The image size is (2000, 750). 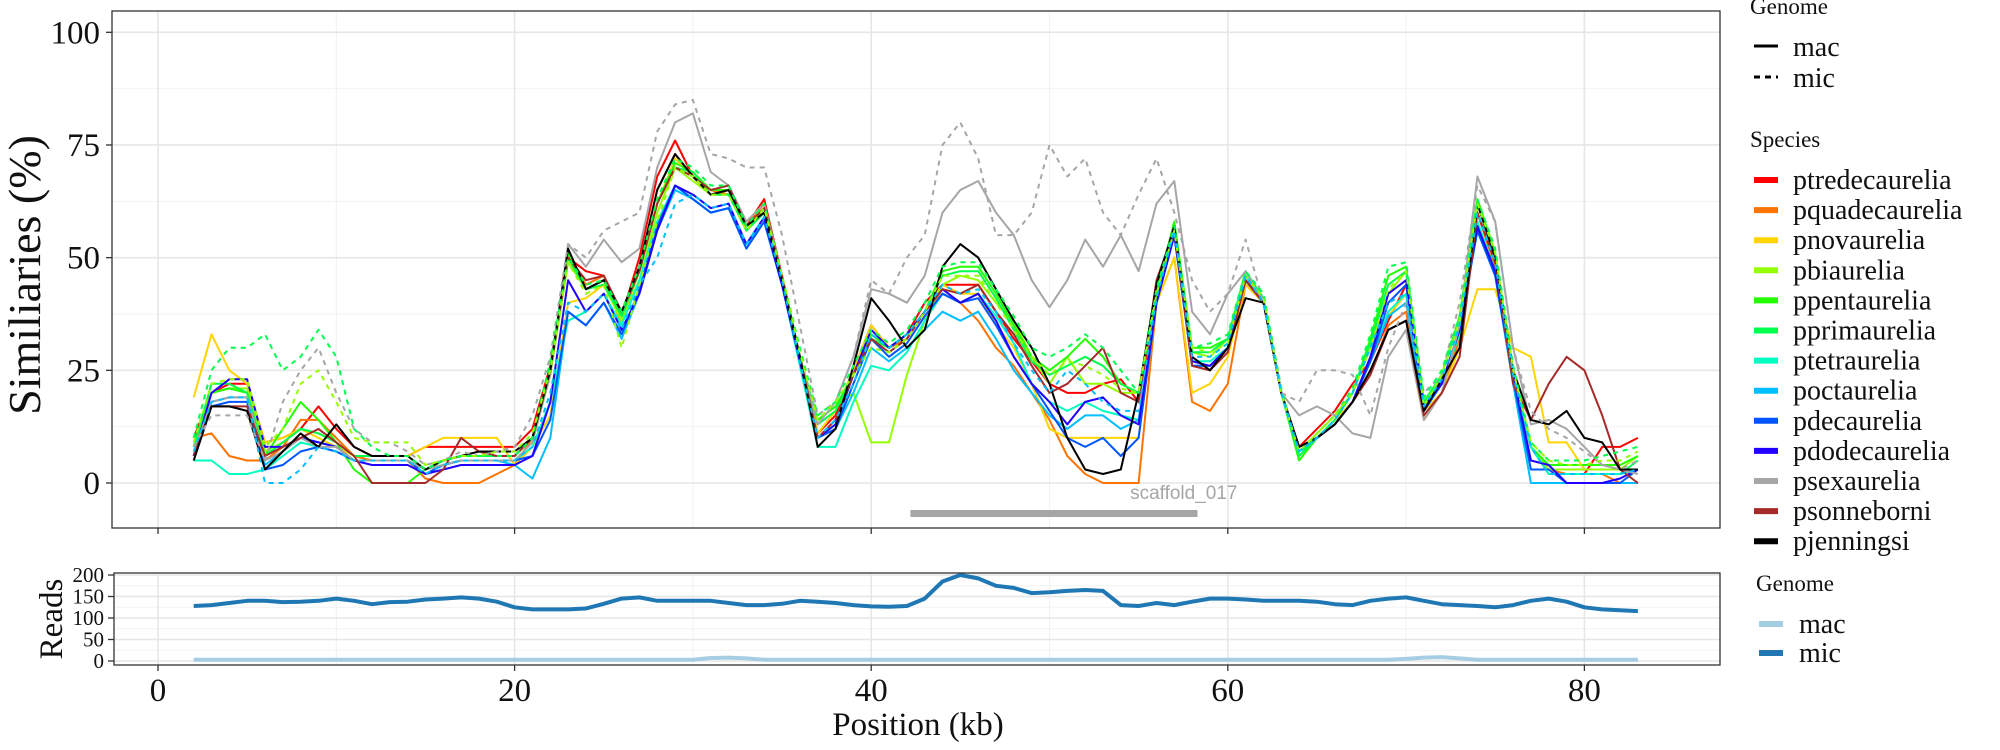 I want to click on legend-species-title: Species, so click(x=1785, y=139).